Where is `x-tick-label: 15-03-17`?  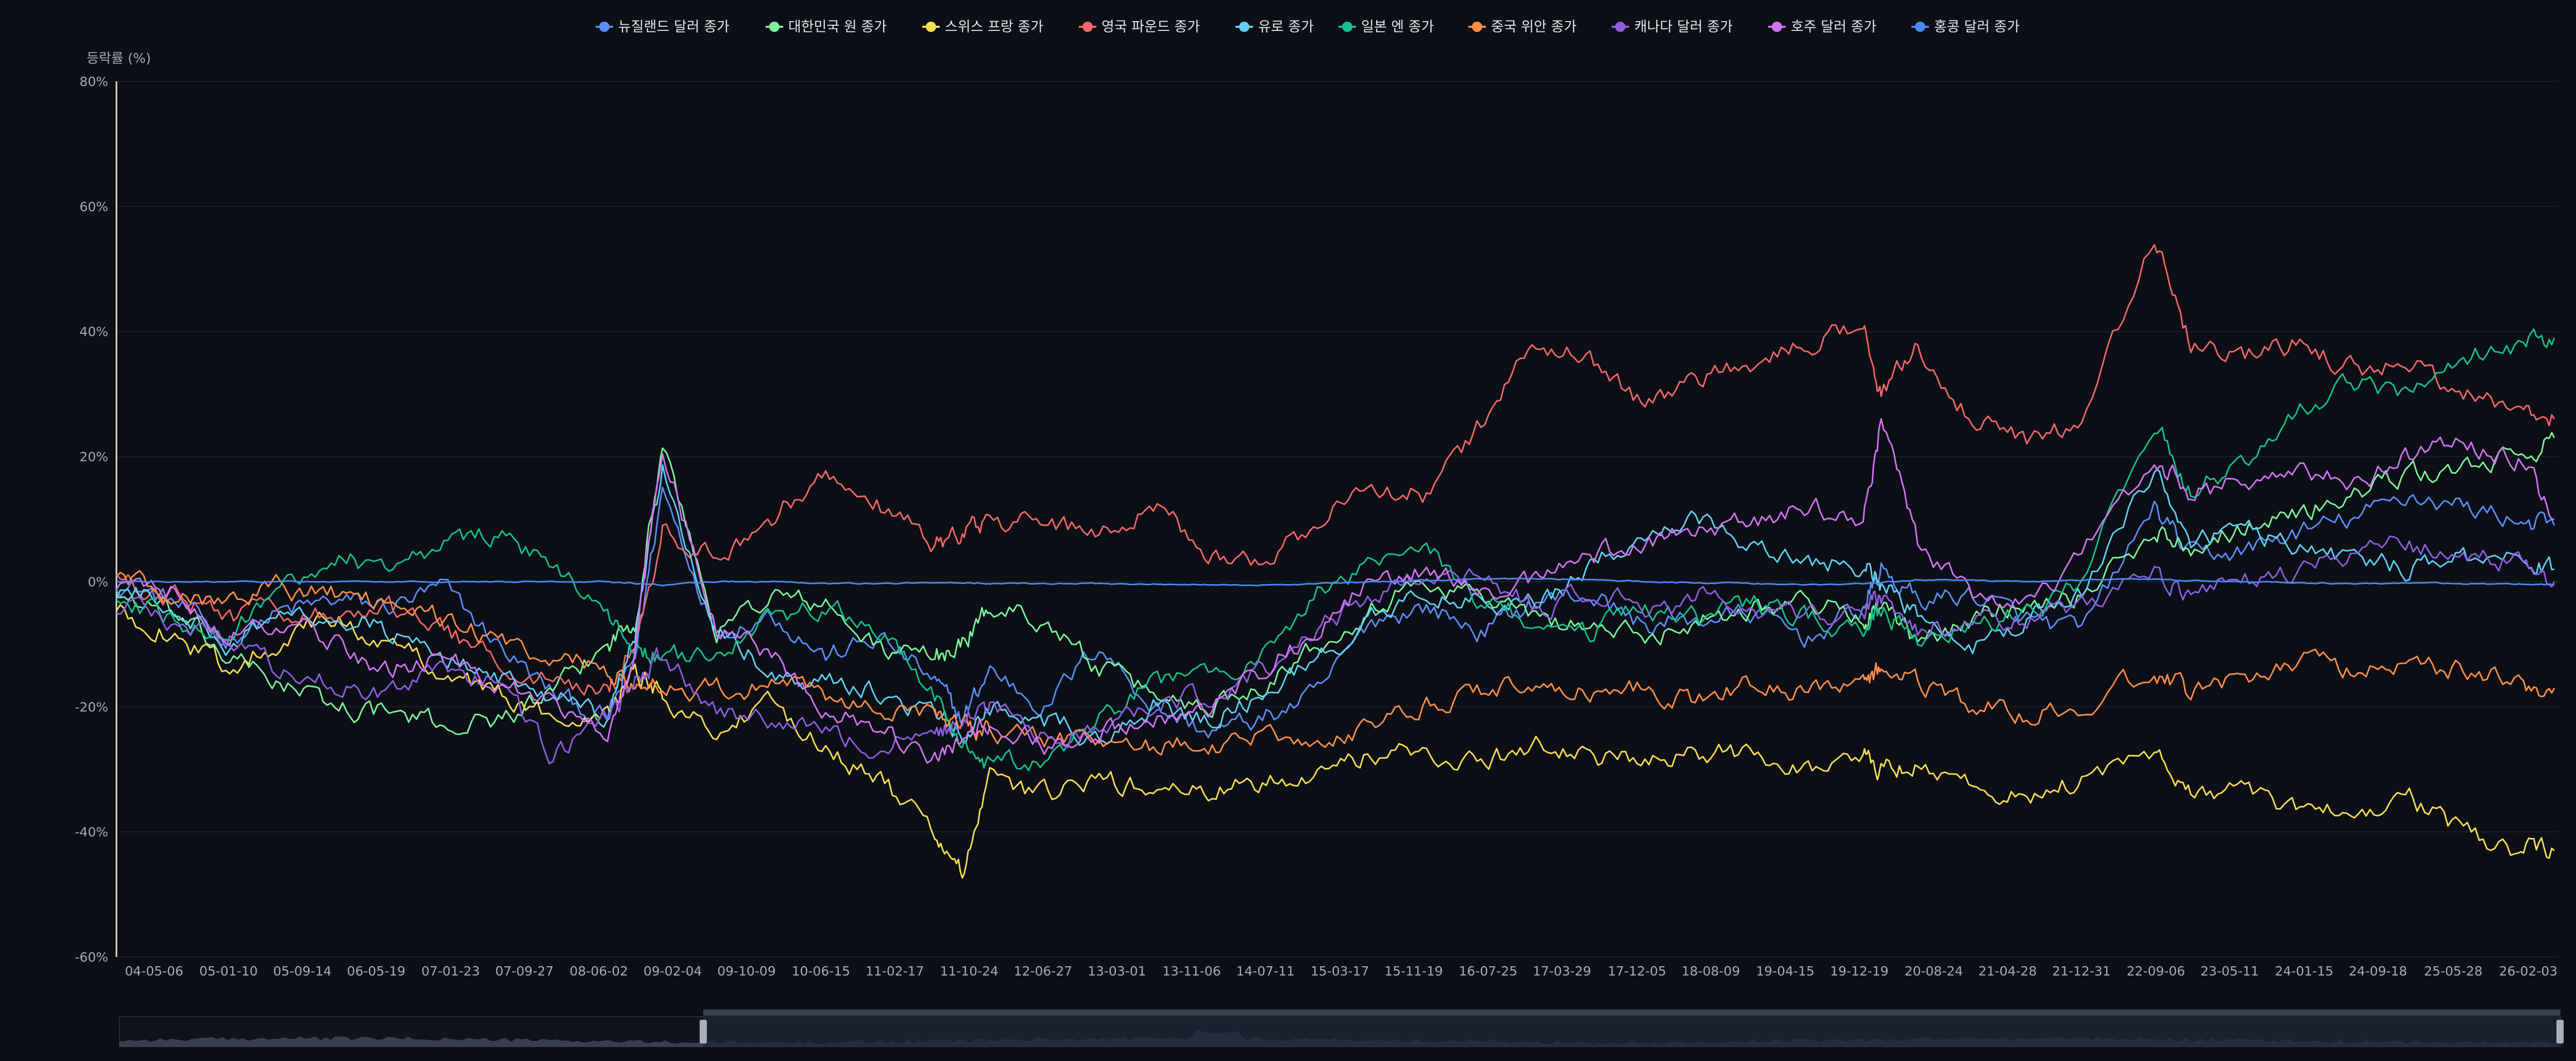 x-tick-label: 15-03-17 is located at coordinates (1340, 971).